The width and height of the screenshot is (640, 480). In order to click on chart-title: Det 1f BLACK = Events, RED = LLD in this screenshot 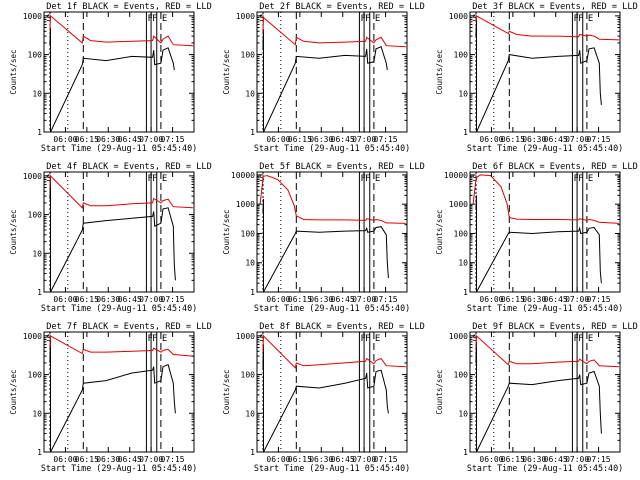, I will do `click(129, 7)`.